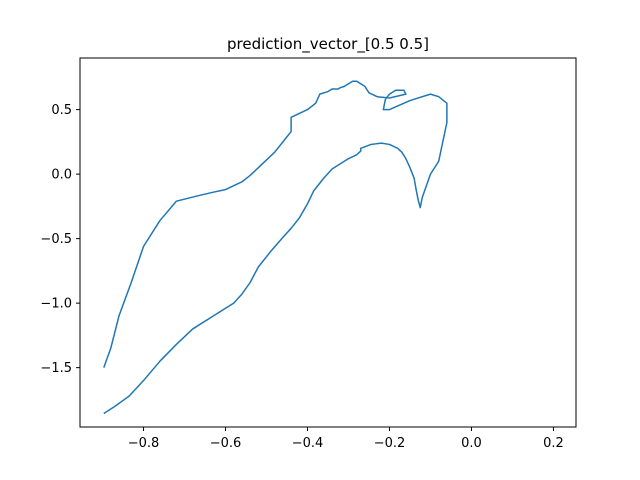 The width and height of the screenshot is (640, 480). I want to click on y-tick-label: 0.0, so click(61, 175).